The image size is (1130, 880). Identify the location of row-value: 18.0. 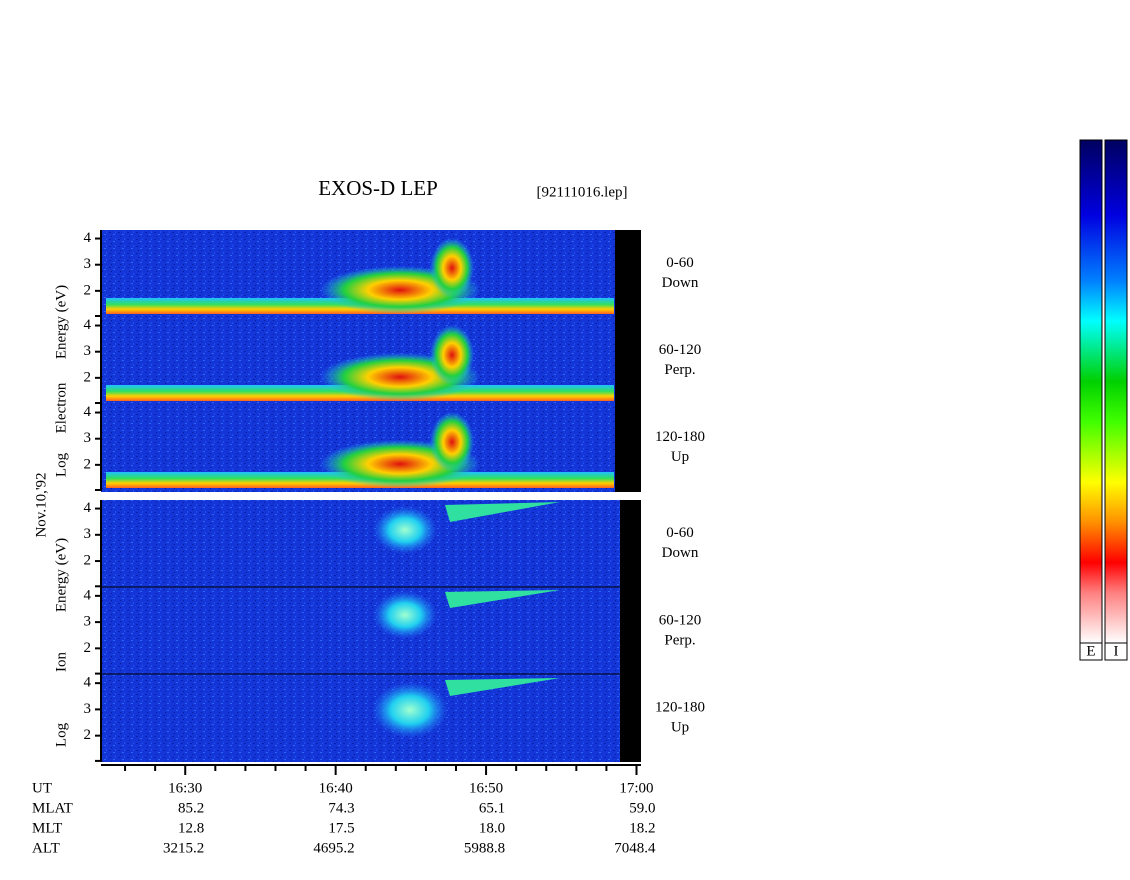
(492, 828).